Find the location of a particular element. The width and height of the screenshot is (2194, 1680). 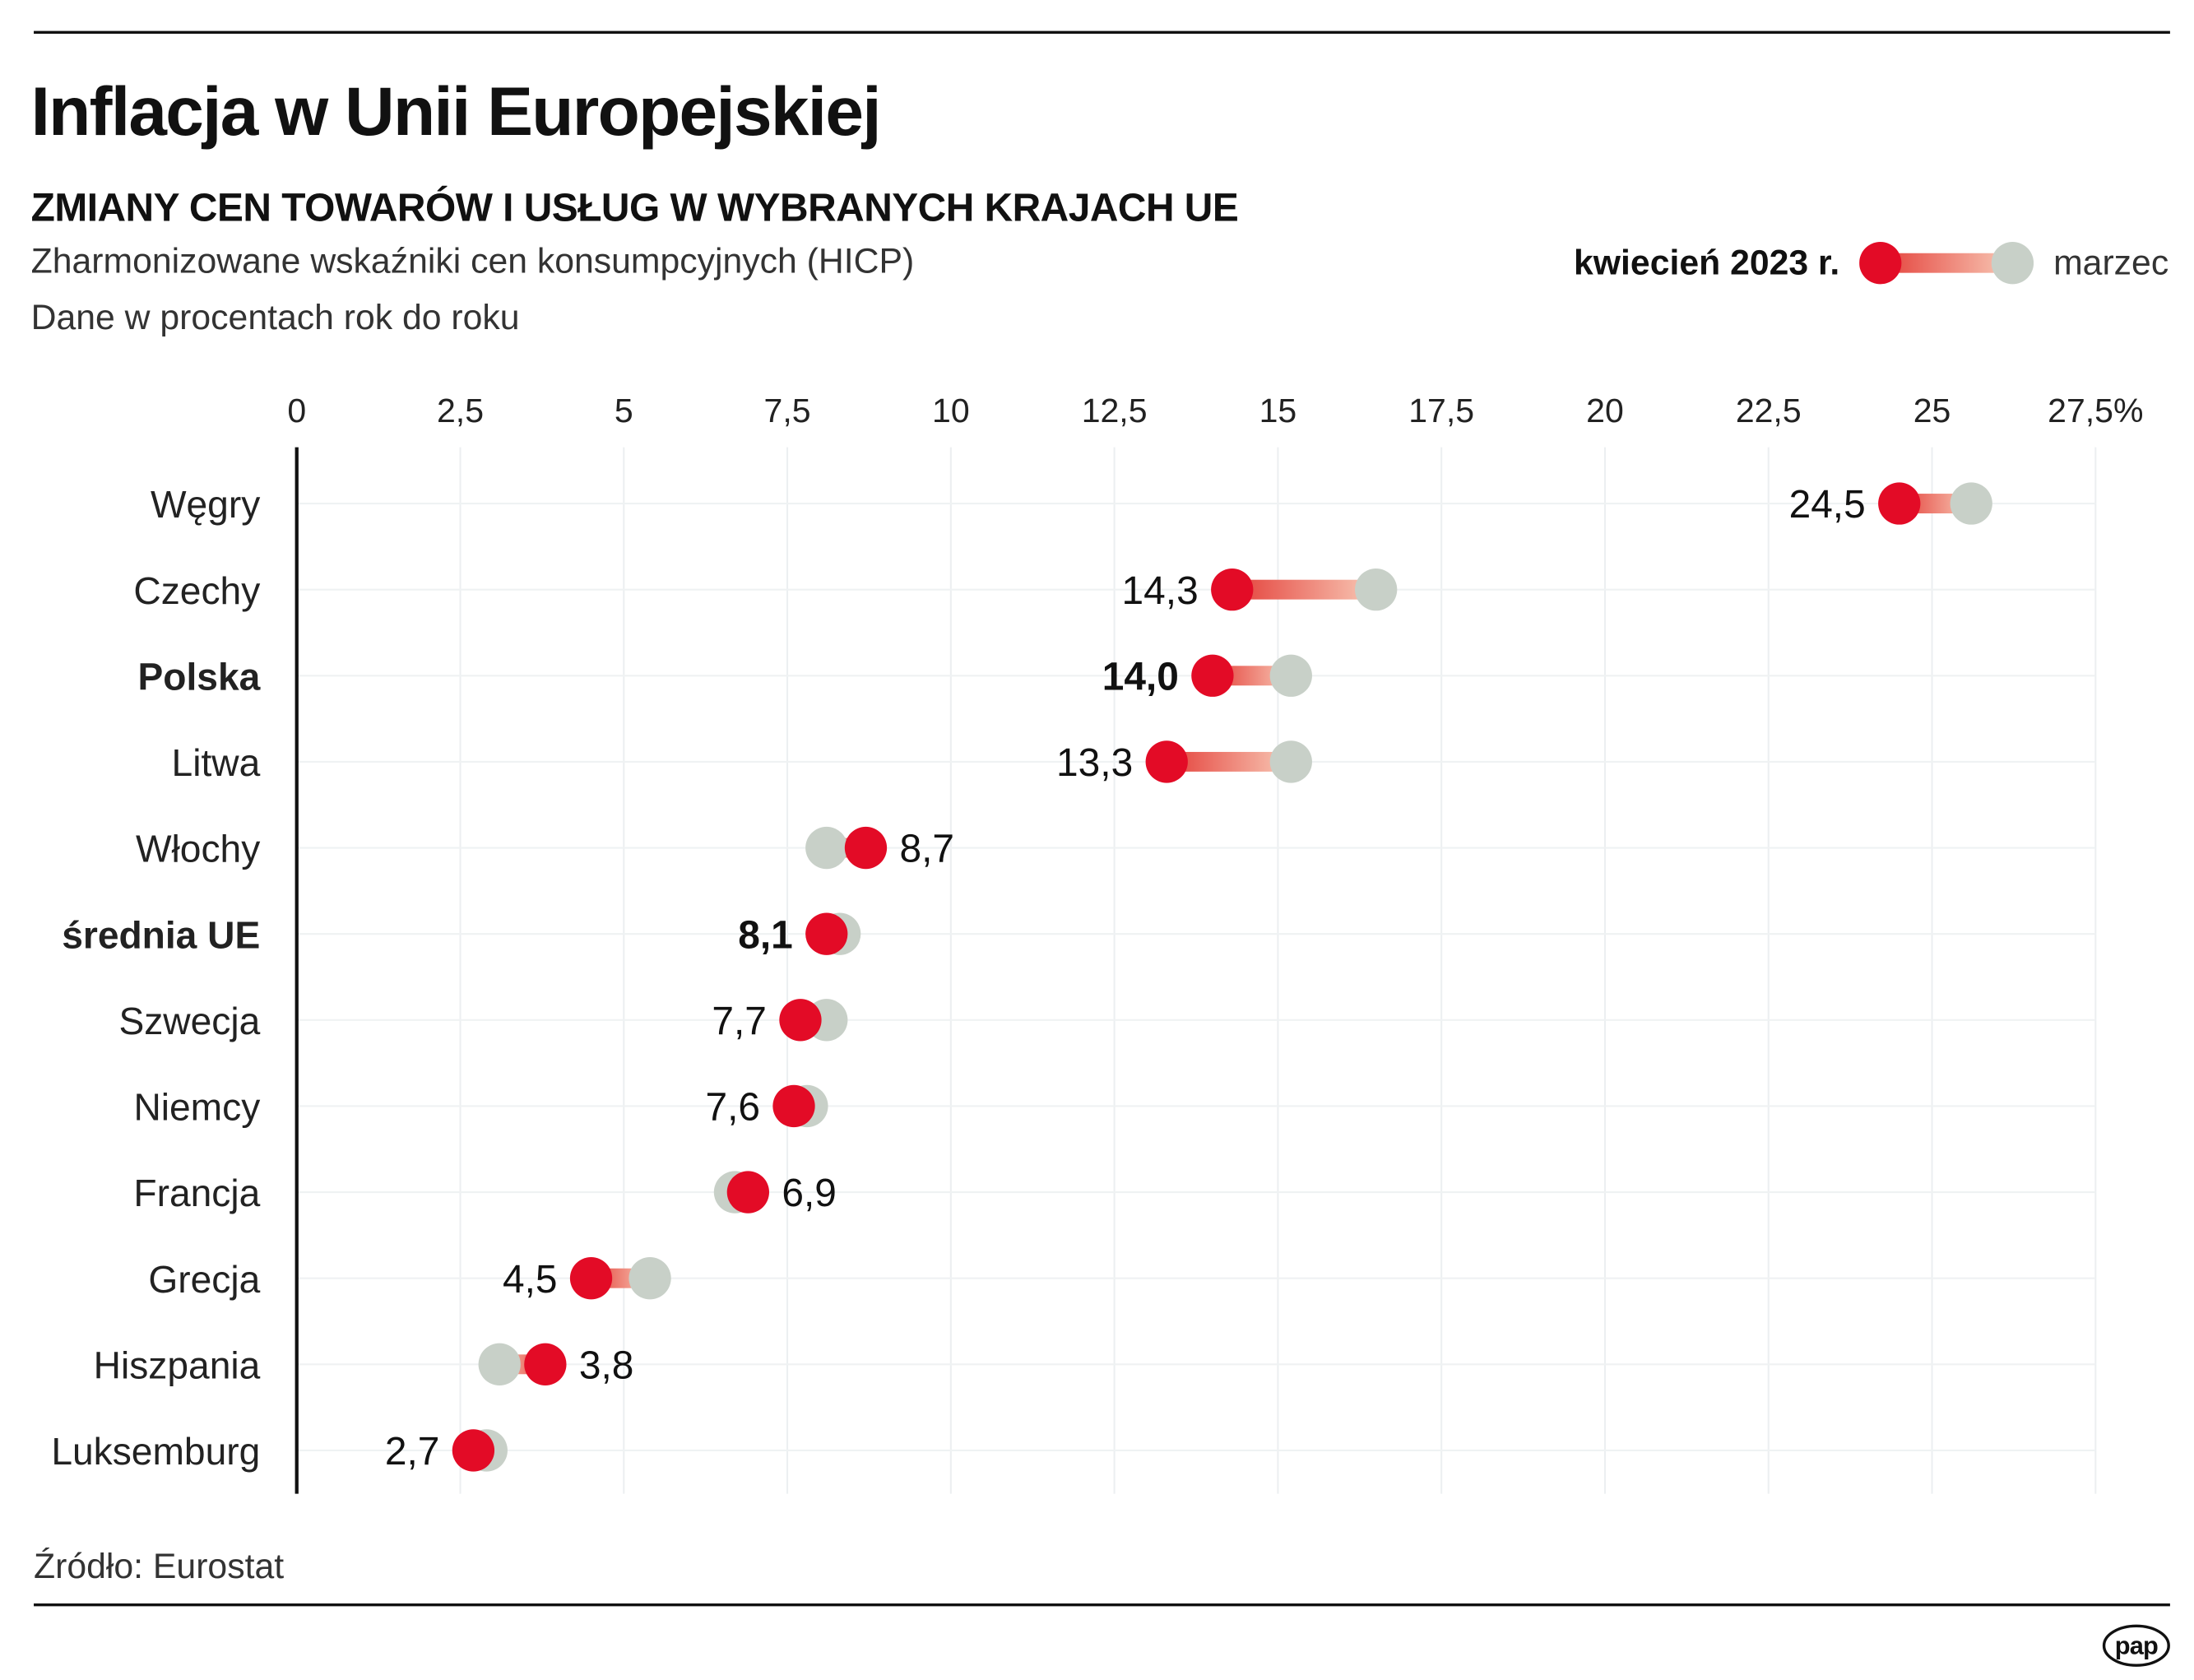

row-6: Szwecja 7,7 is located at coordinates (483, 1021).